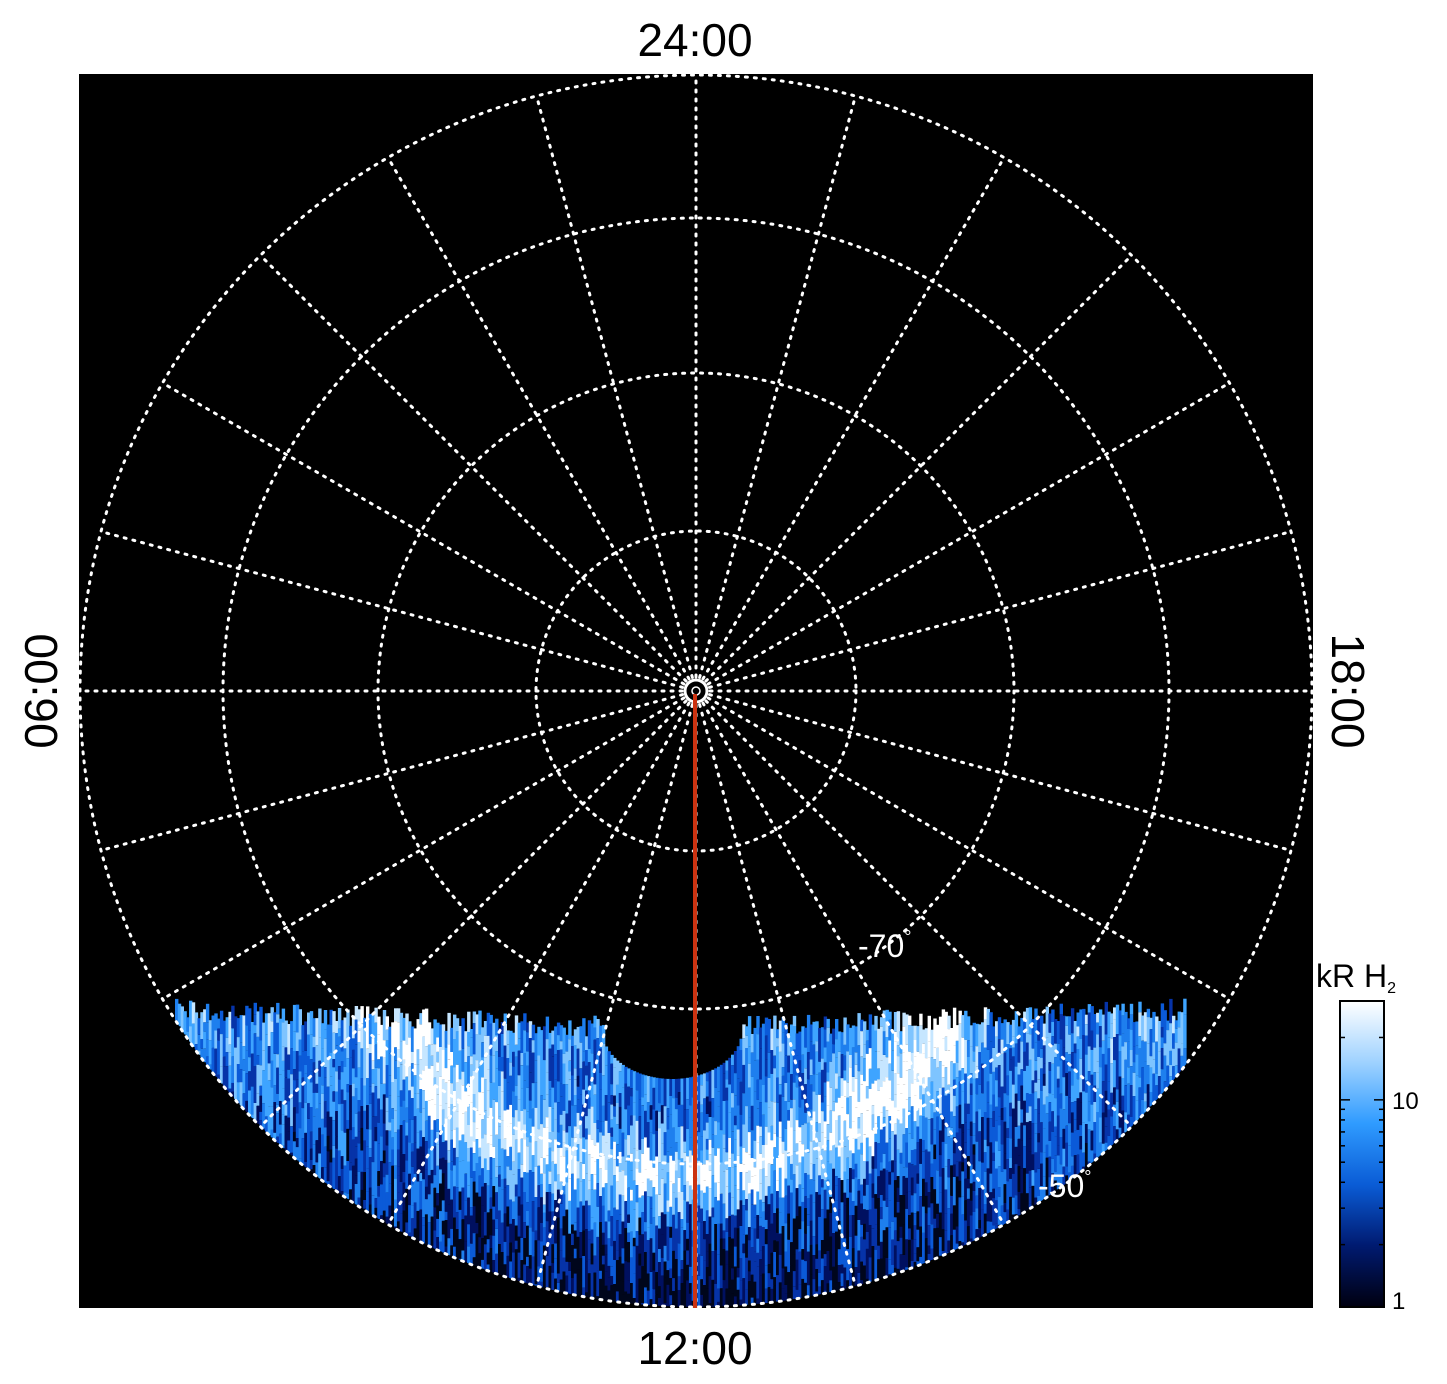 Image resolution: width=1447 pixels, height=1384 pixels. Describe the element at coordinates (1064, 1185) in the screenshot. I see `latitude-label-50: -50°` at that location.